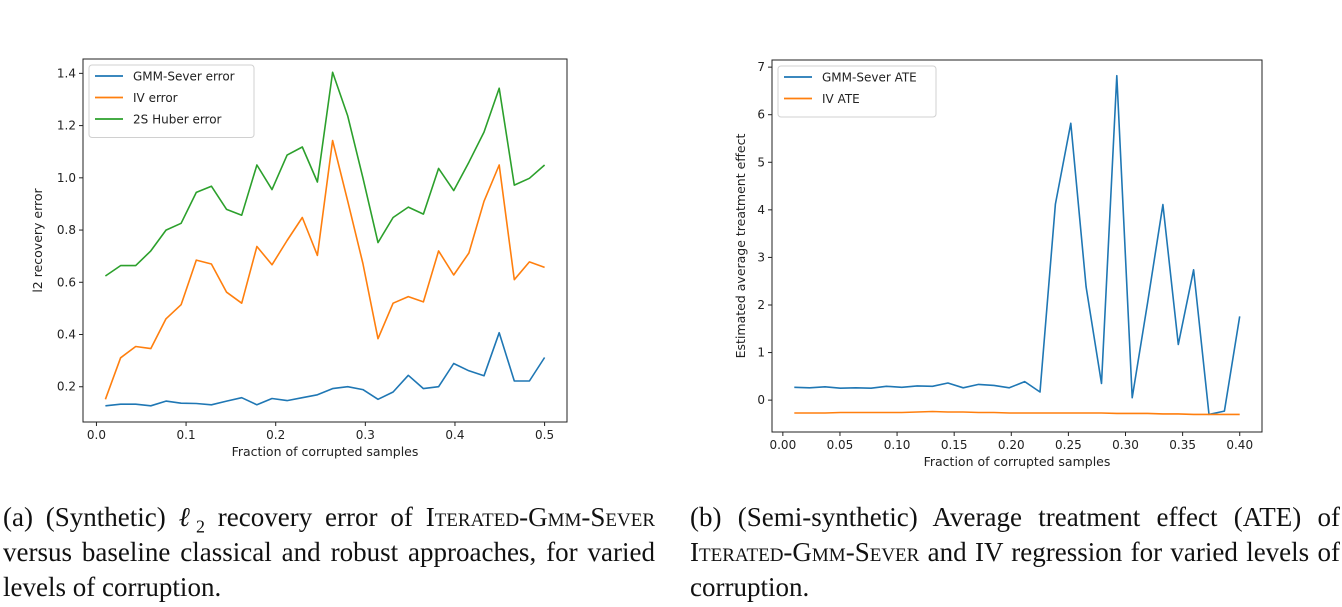 Image resolution: width=1342 pixels, height=607 pixels. I want to click on caption-a-method: Iterated-Gmm-Sever, so click(540, 517).